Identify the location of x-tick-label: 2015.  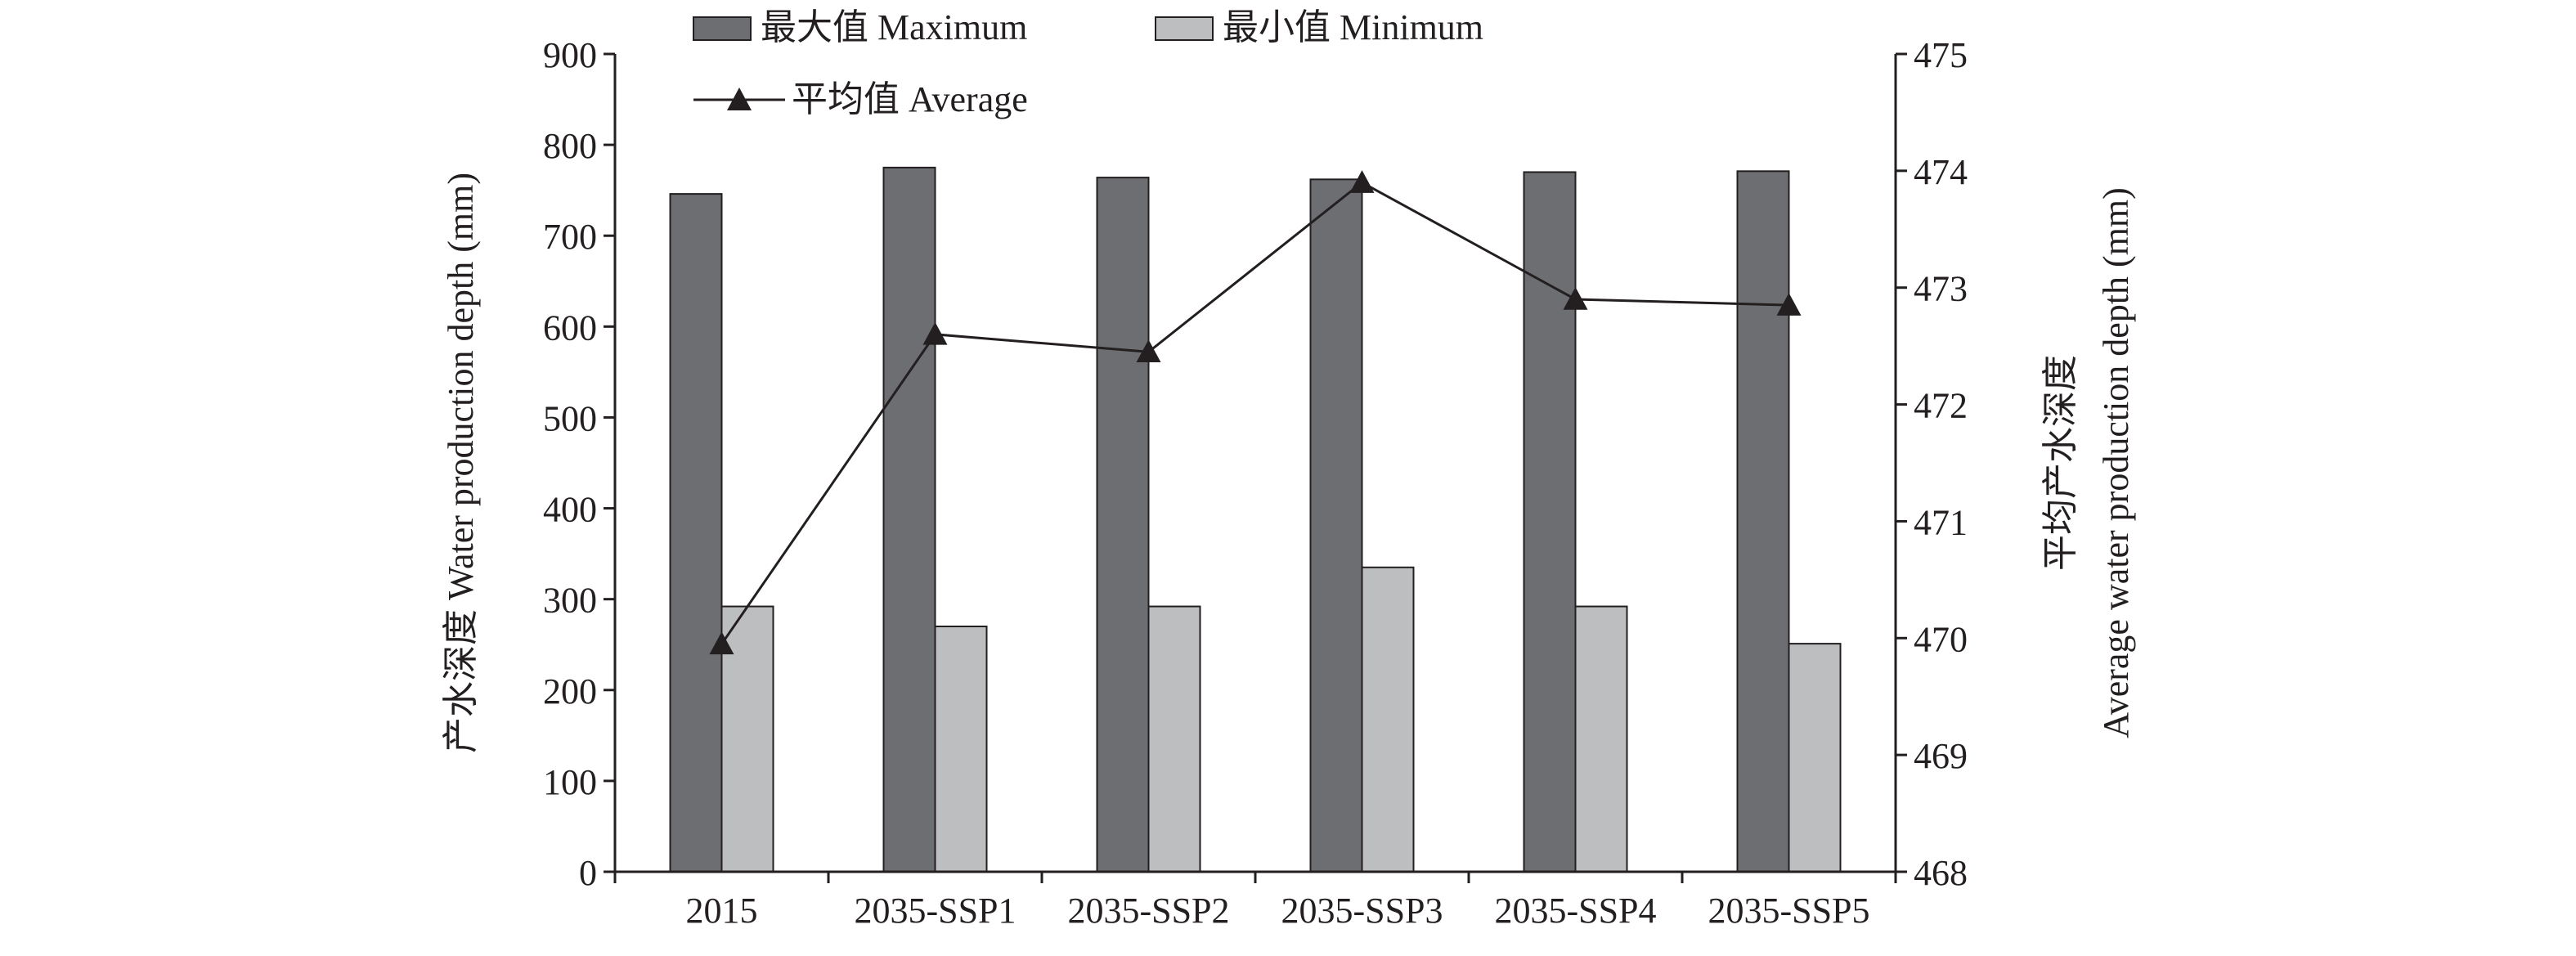
(722, 911).